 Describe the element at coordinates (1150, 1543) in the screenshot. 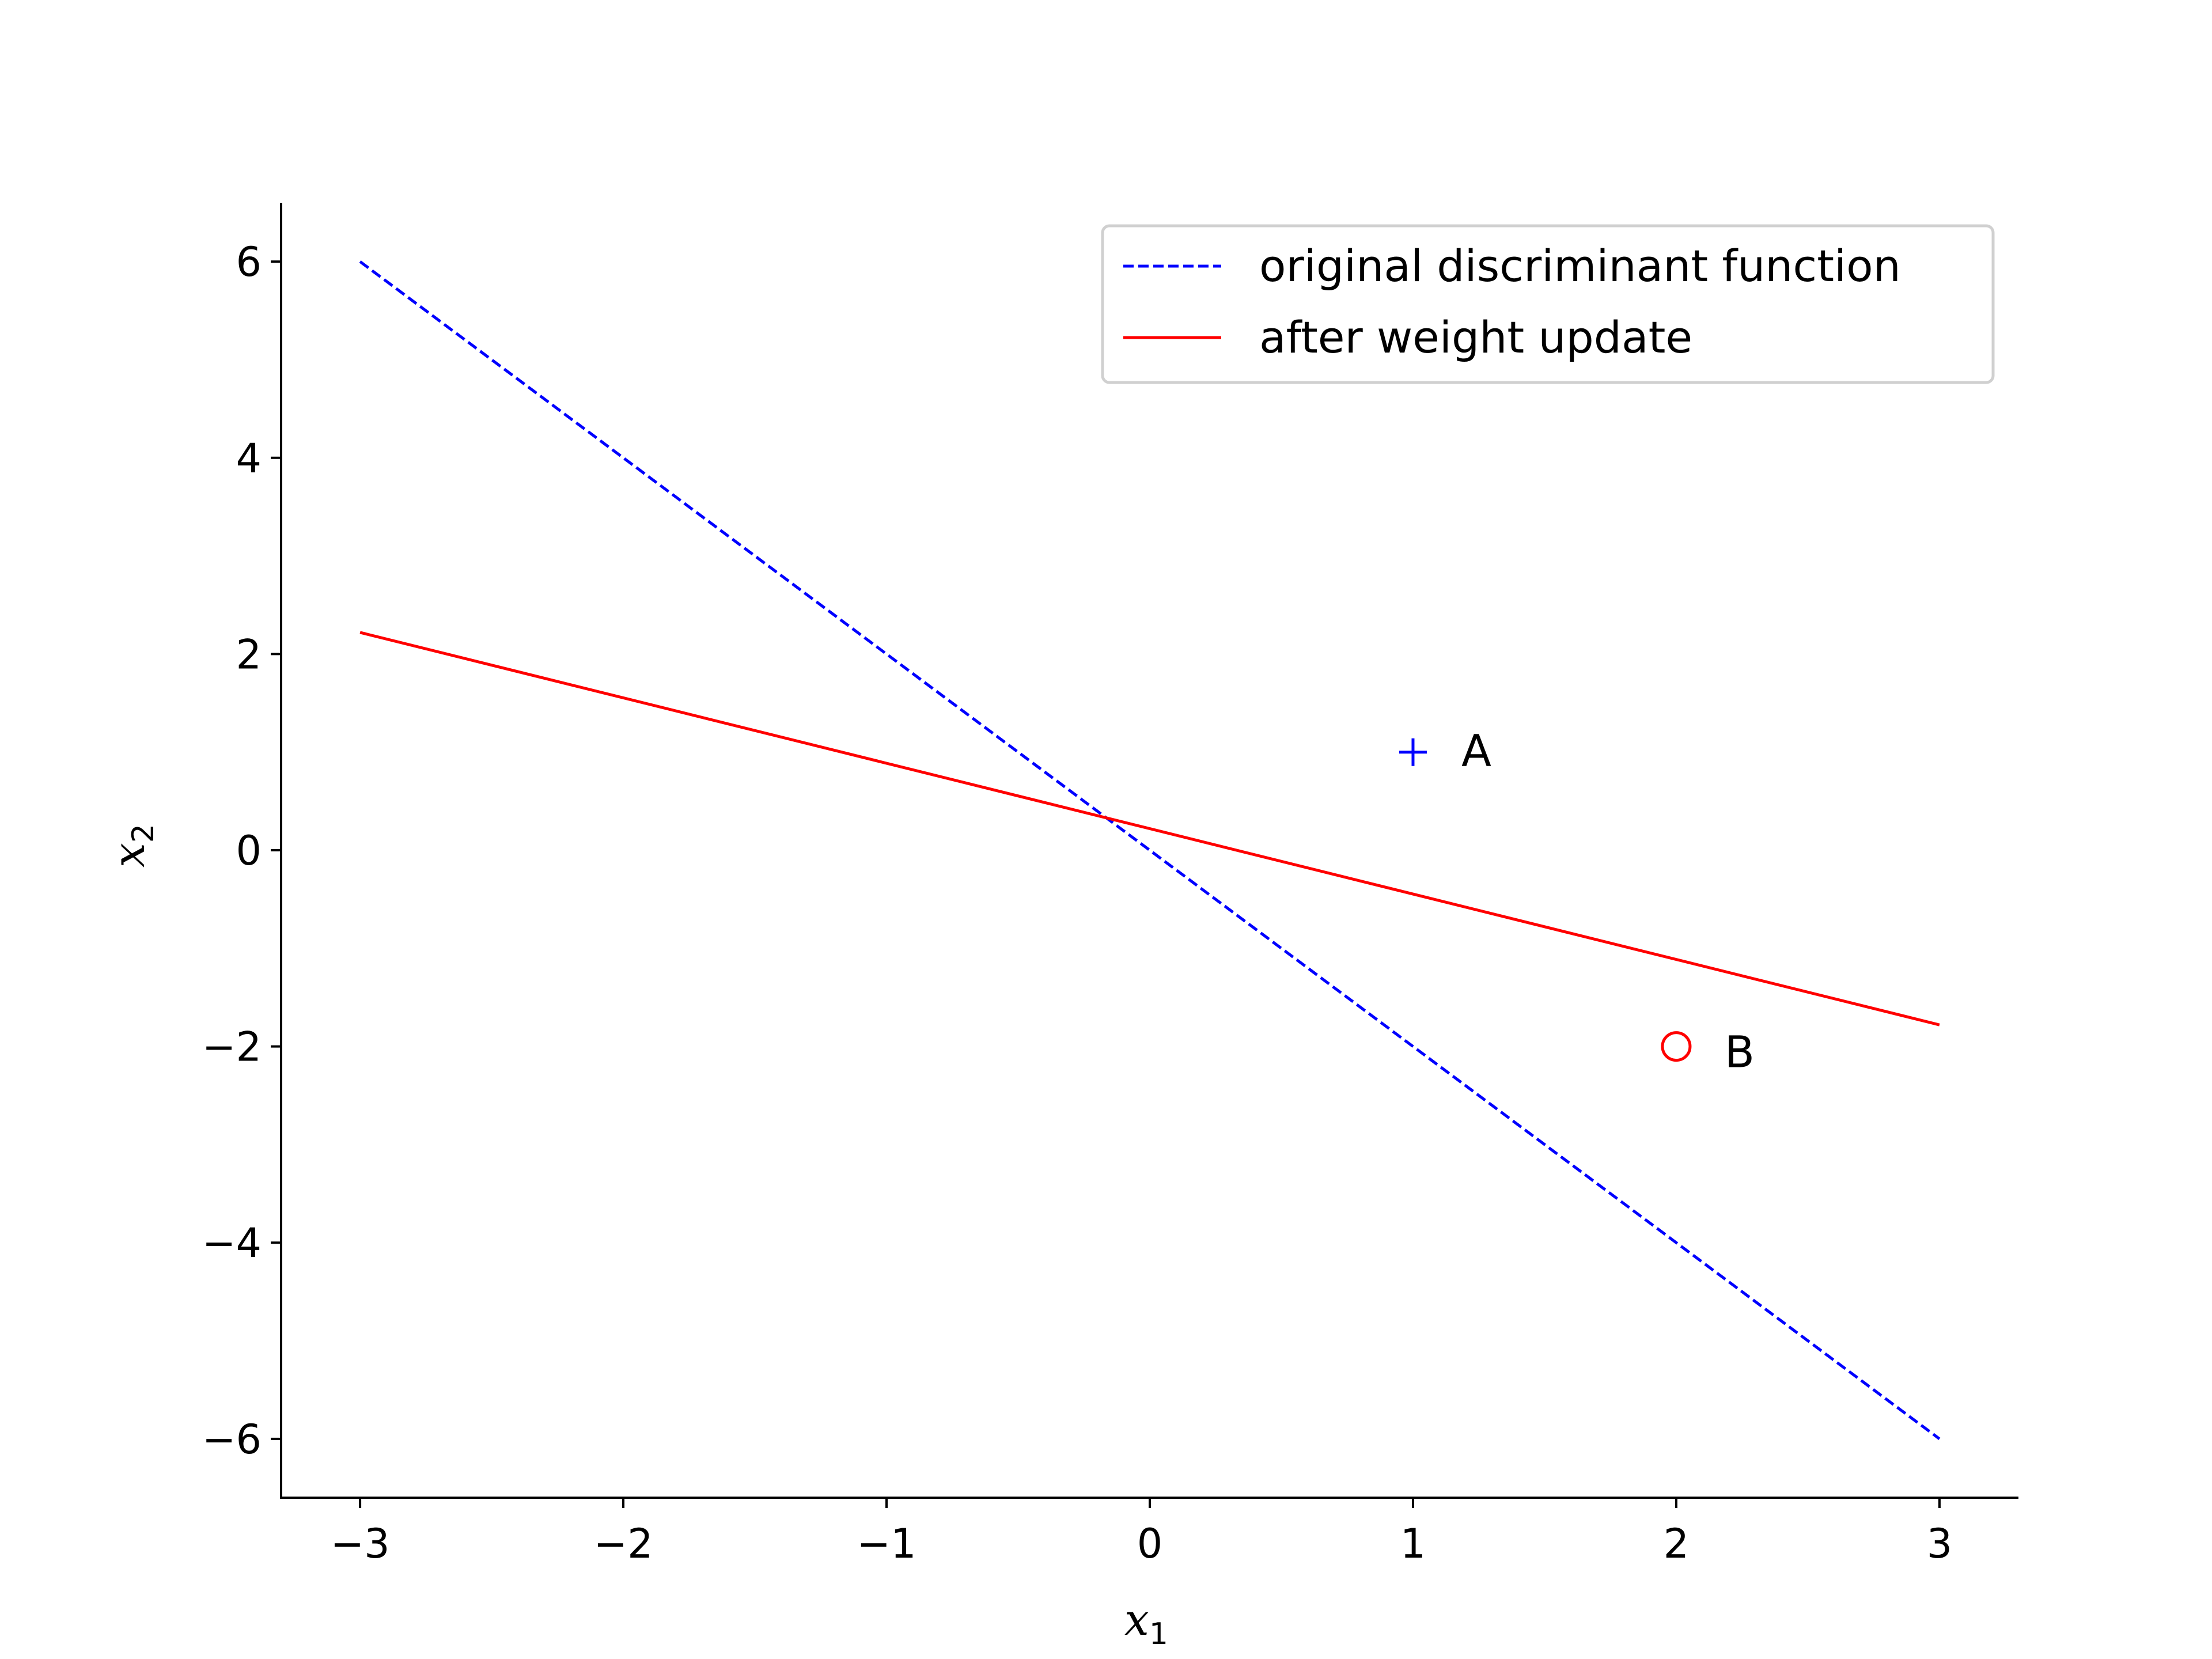

I see `x-tick-label: 0` at that location.